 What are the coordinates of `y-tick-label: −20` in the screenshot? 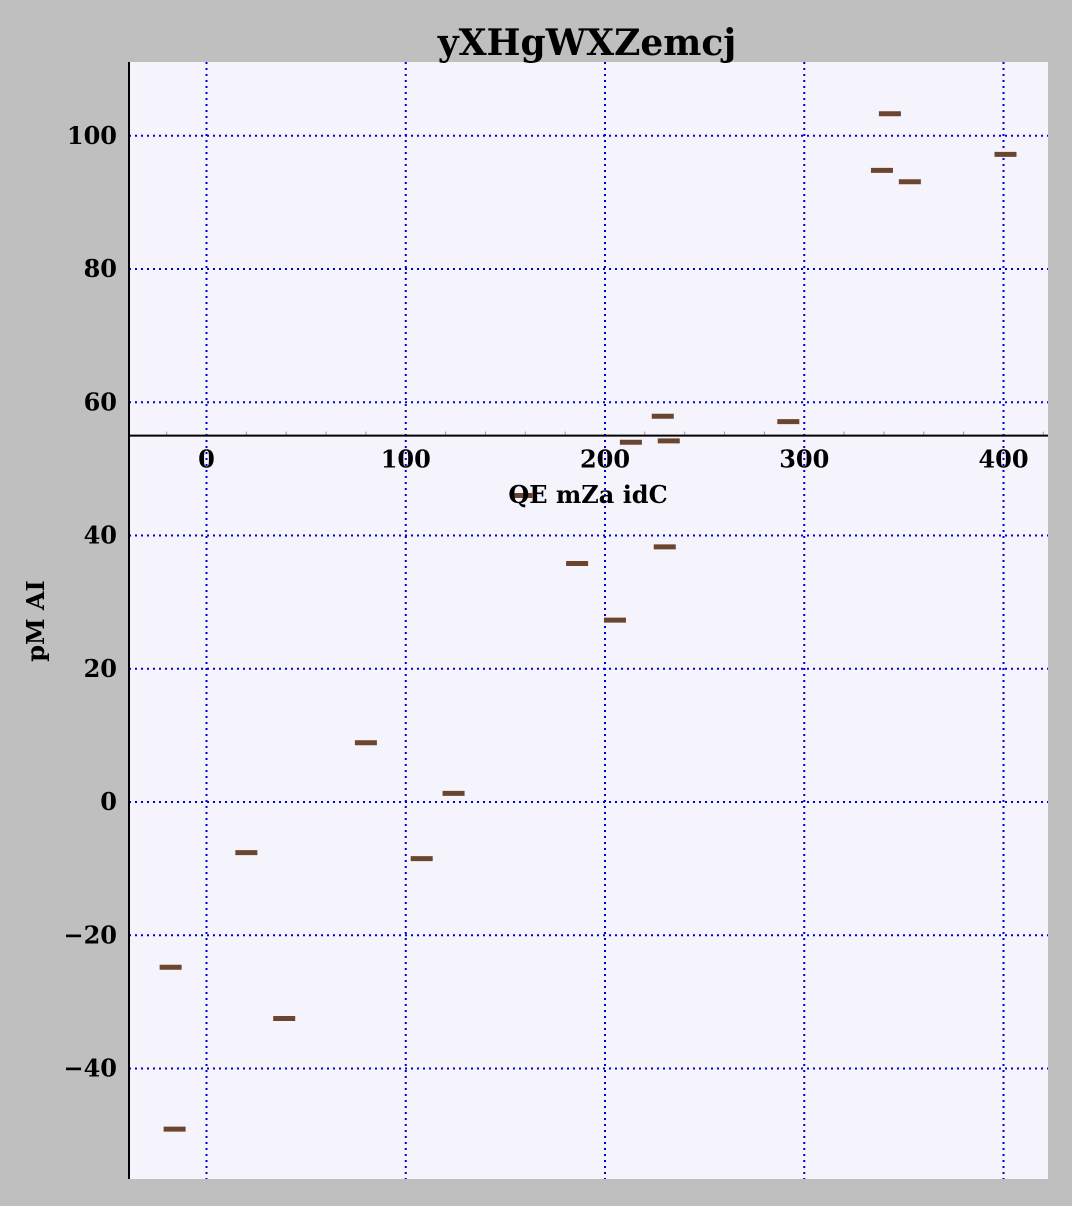 It's located at (90, 934).